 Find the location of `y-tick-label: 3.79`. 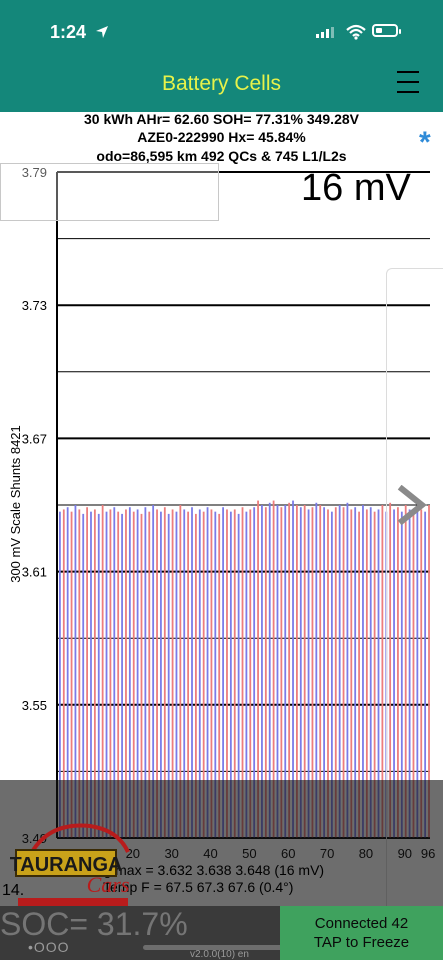

y-tick-label: 3.79 is located at coordinates (34, 172).